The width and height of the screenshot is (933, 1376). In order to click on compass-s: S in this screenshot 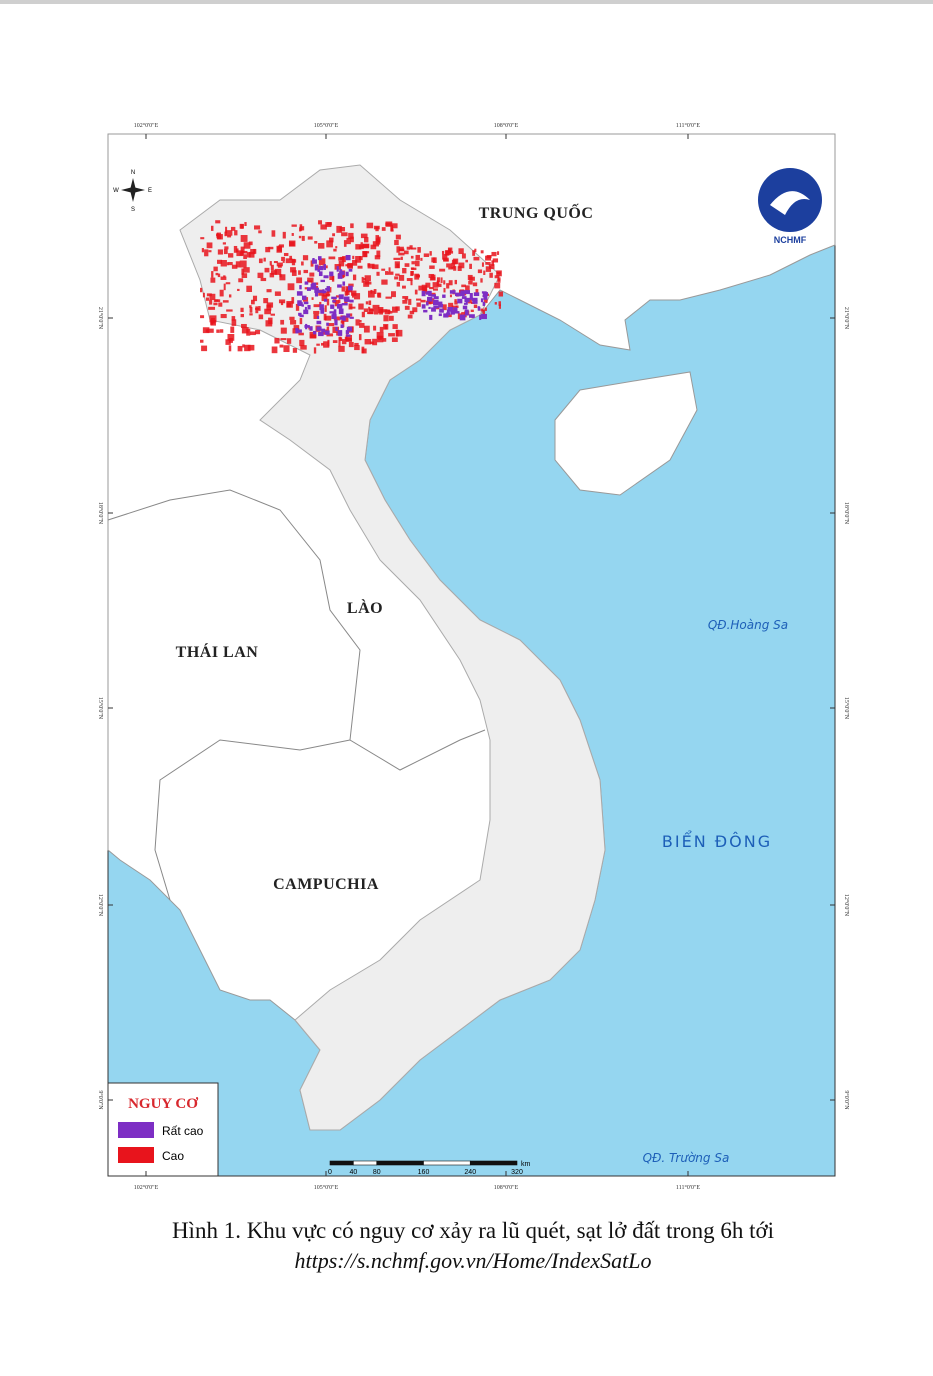, I will do `click(133, 210)`.